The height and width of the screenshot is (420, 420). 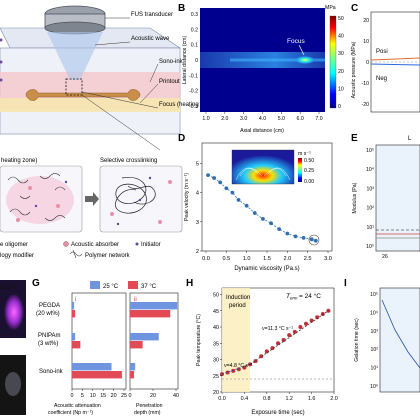 What do you see at coordinates (152, 15) in the screenshot?
I see `label-fus-transducer: FUS transducer` at bounding box center [152, 15].